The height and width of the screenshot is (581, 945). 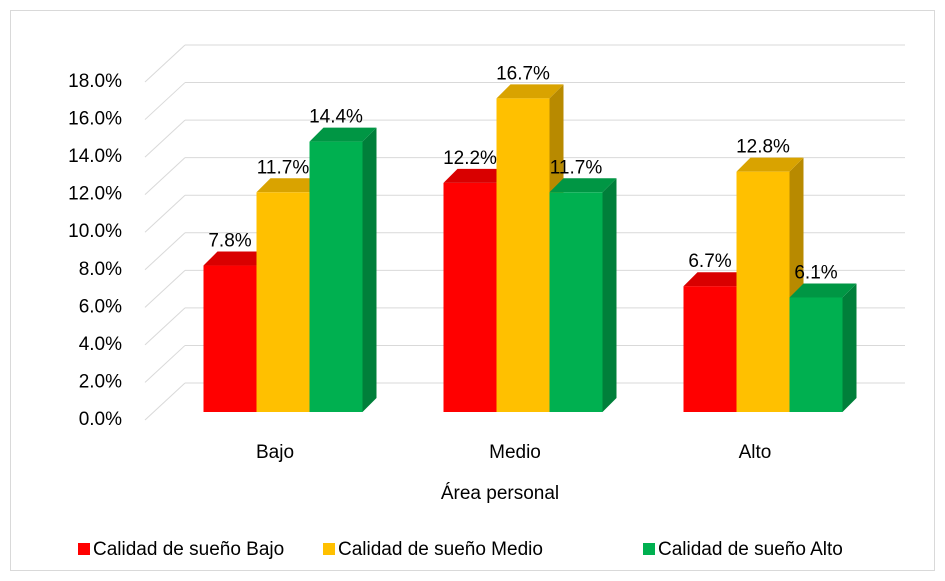 I want to click on data-label: 6.7%, so click(x=709, y=261).